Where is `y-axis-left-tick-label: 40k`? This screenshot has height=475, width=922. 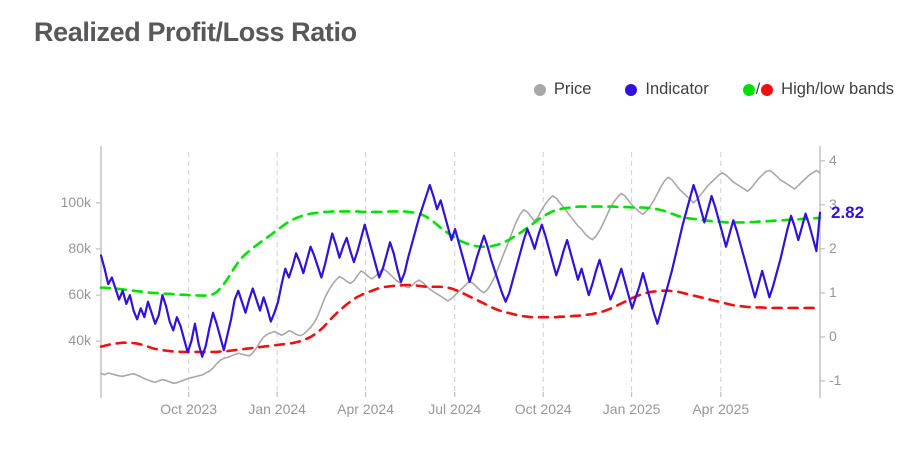
y-axis-left-tick-label: 40k is located at coordinates (79, 340).